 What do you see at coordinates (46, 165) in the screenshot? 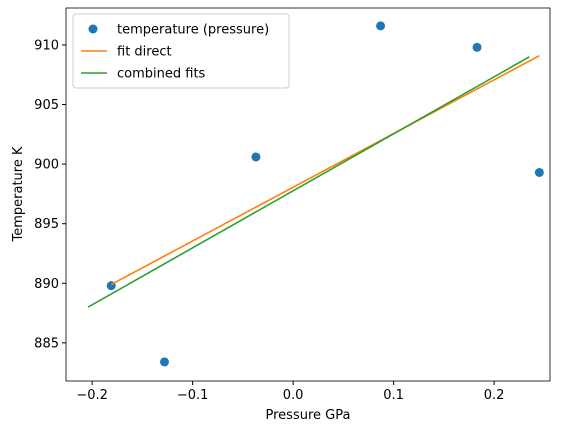
I see `y-tick-label: 900` at bounding box center [46, 165].